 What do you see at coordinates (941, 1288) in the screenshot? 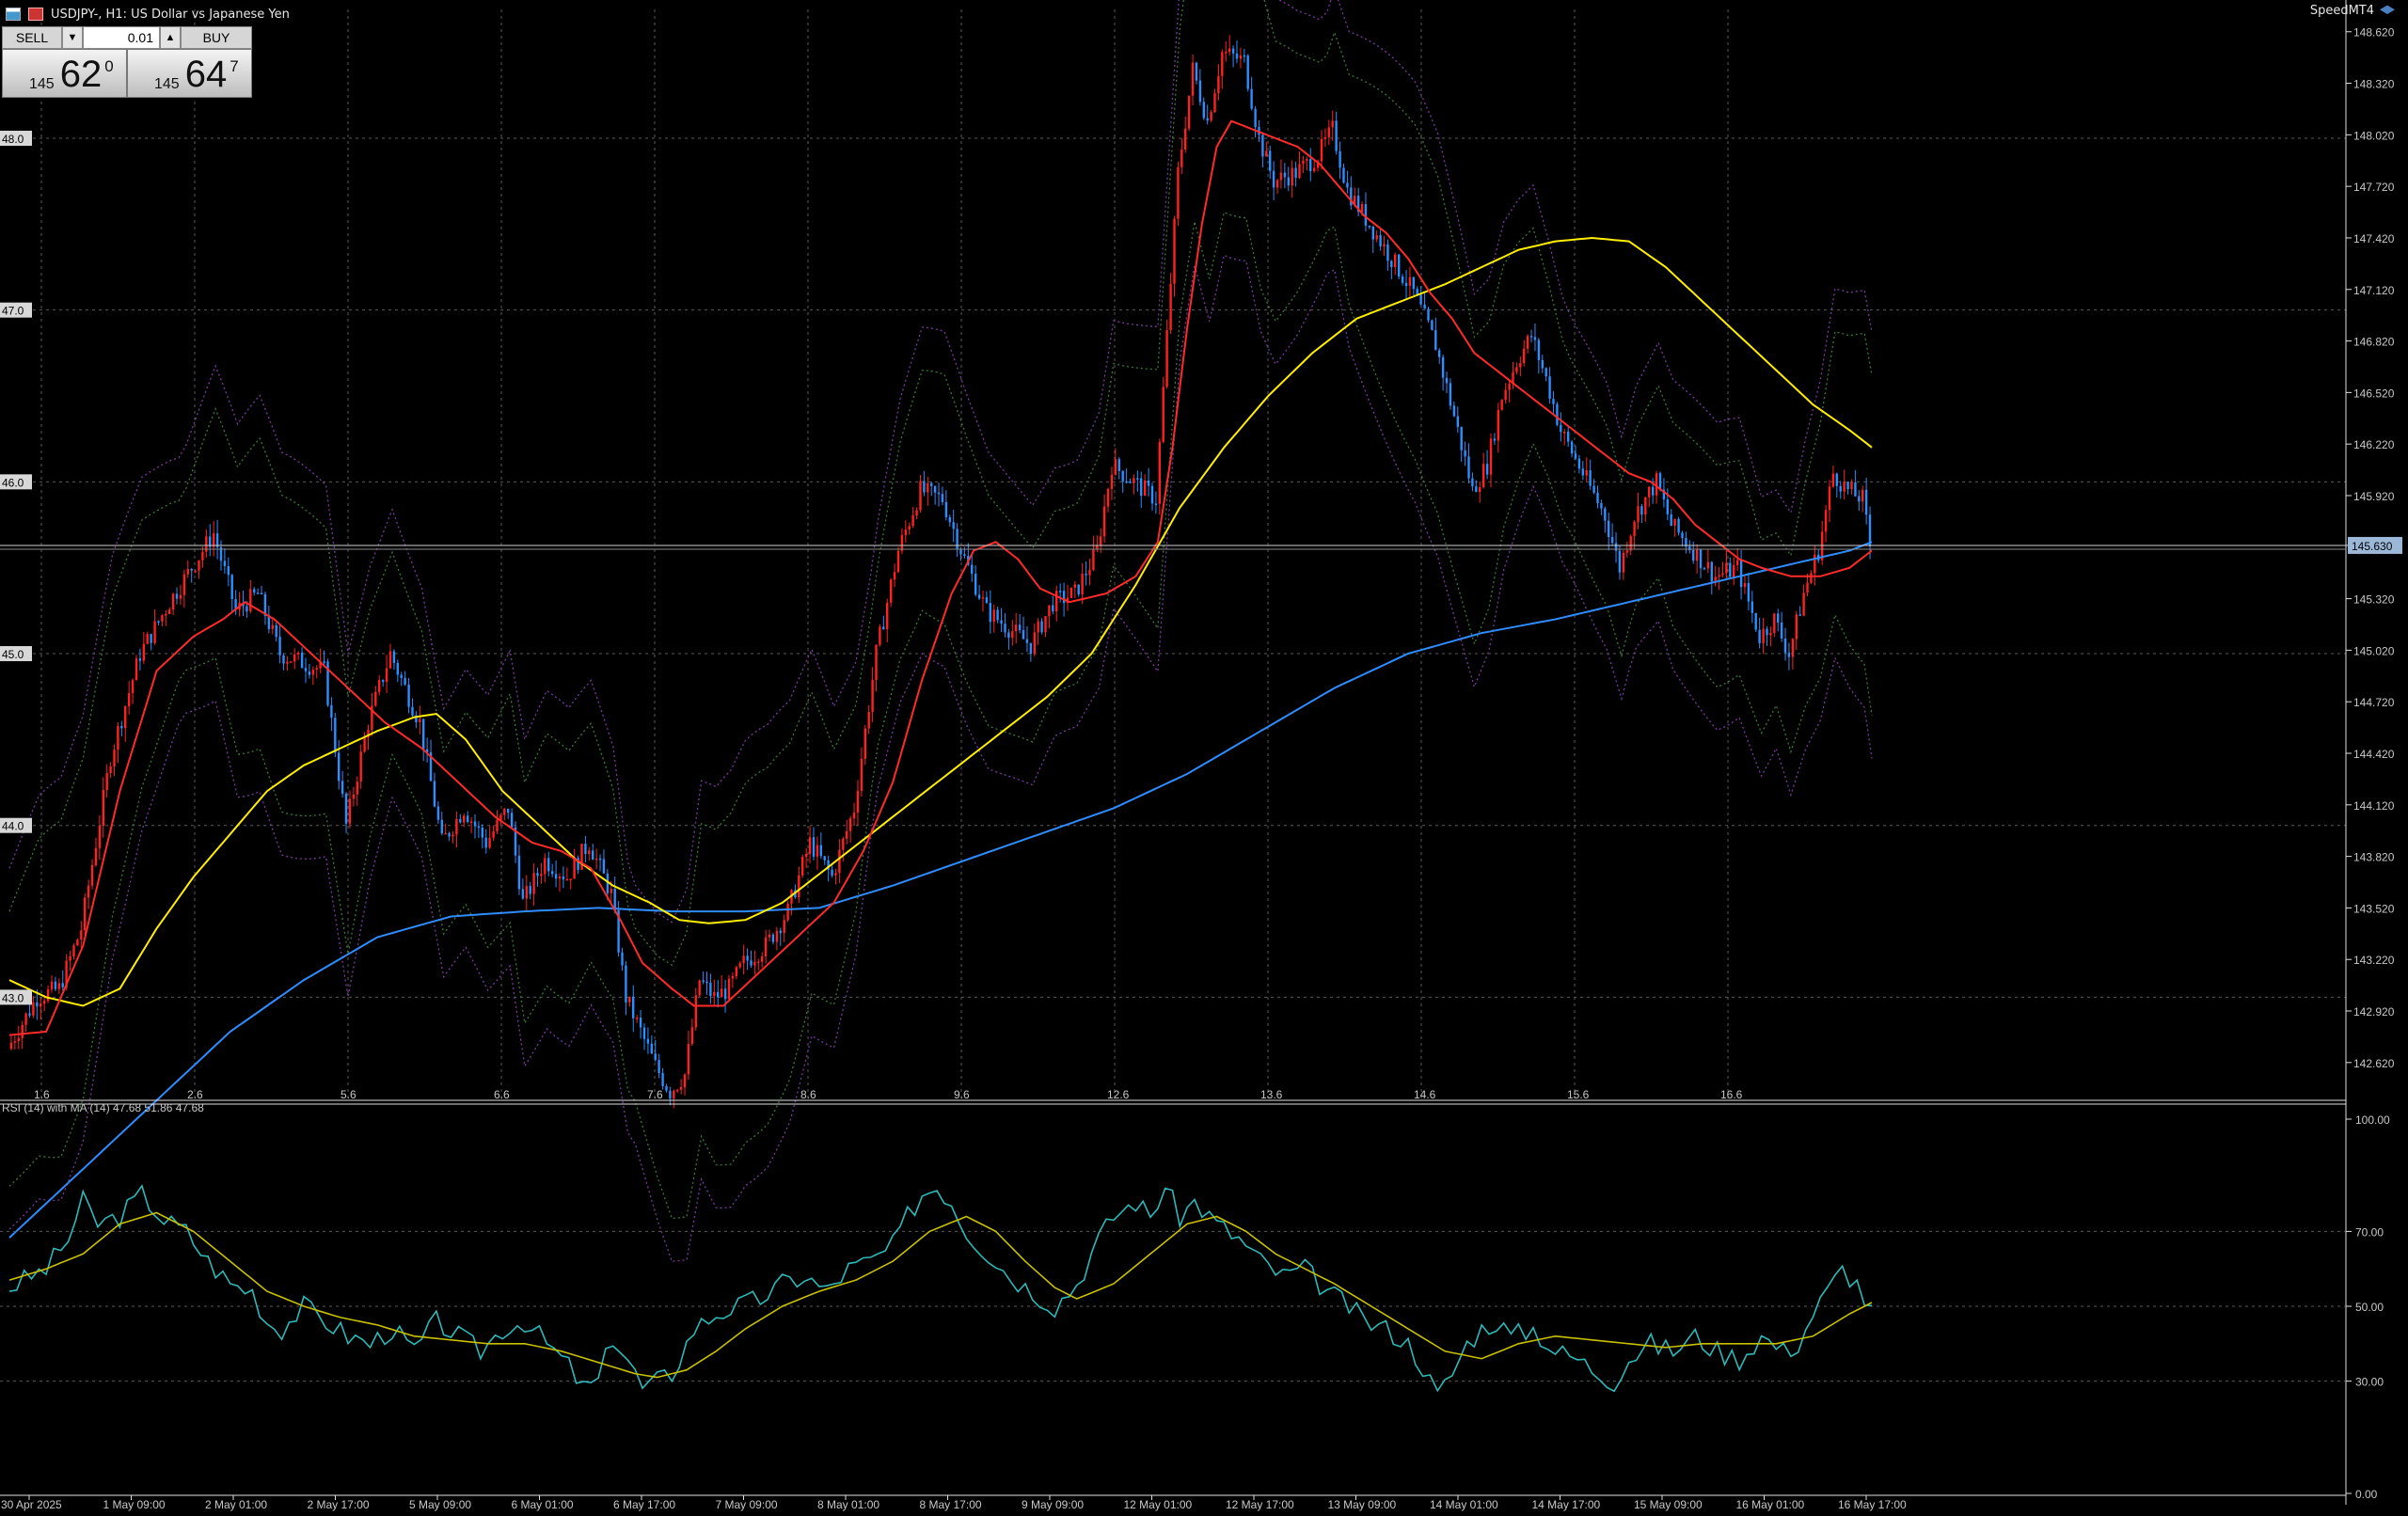
I see `rsi-line` at bounding box center [941, 1288].